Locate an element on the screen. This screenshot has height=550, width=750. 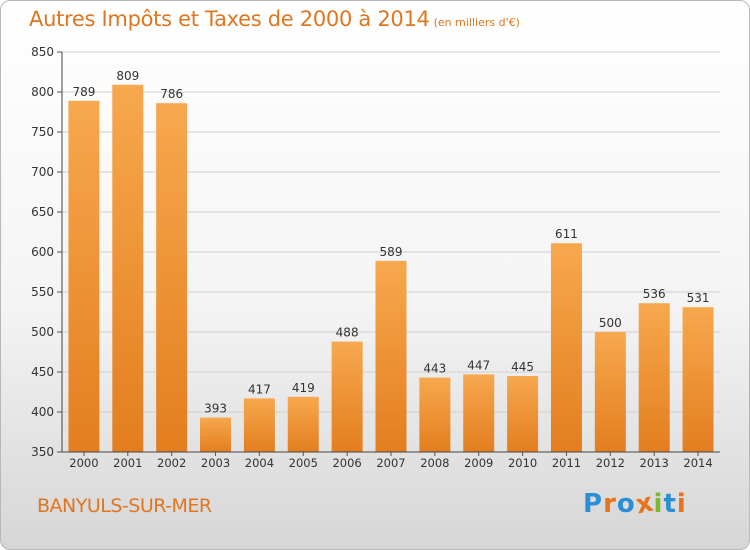
x-tick-label-2014: 2014 is located at coordinates (697, 463).